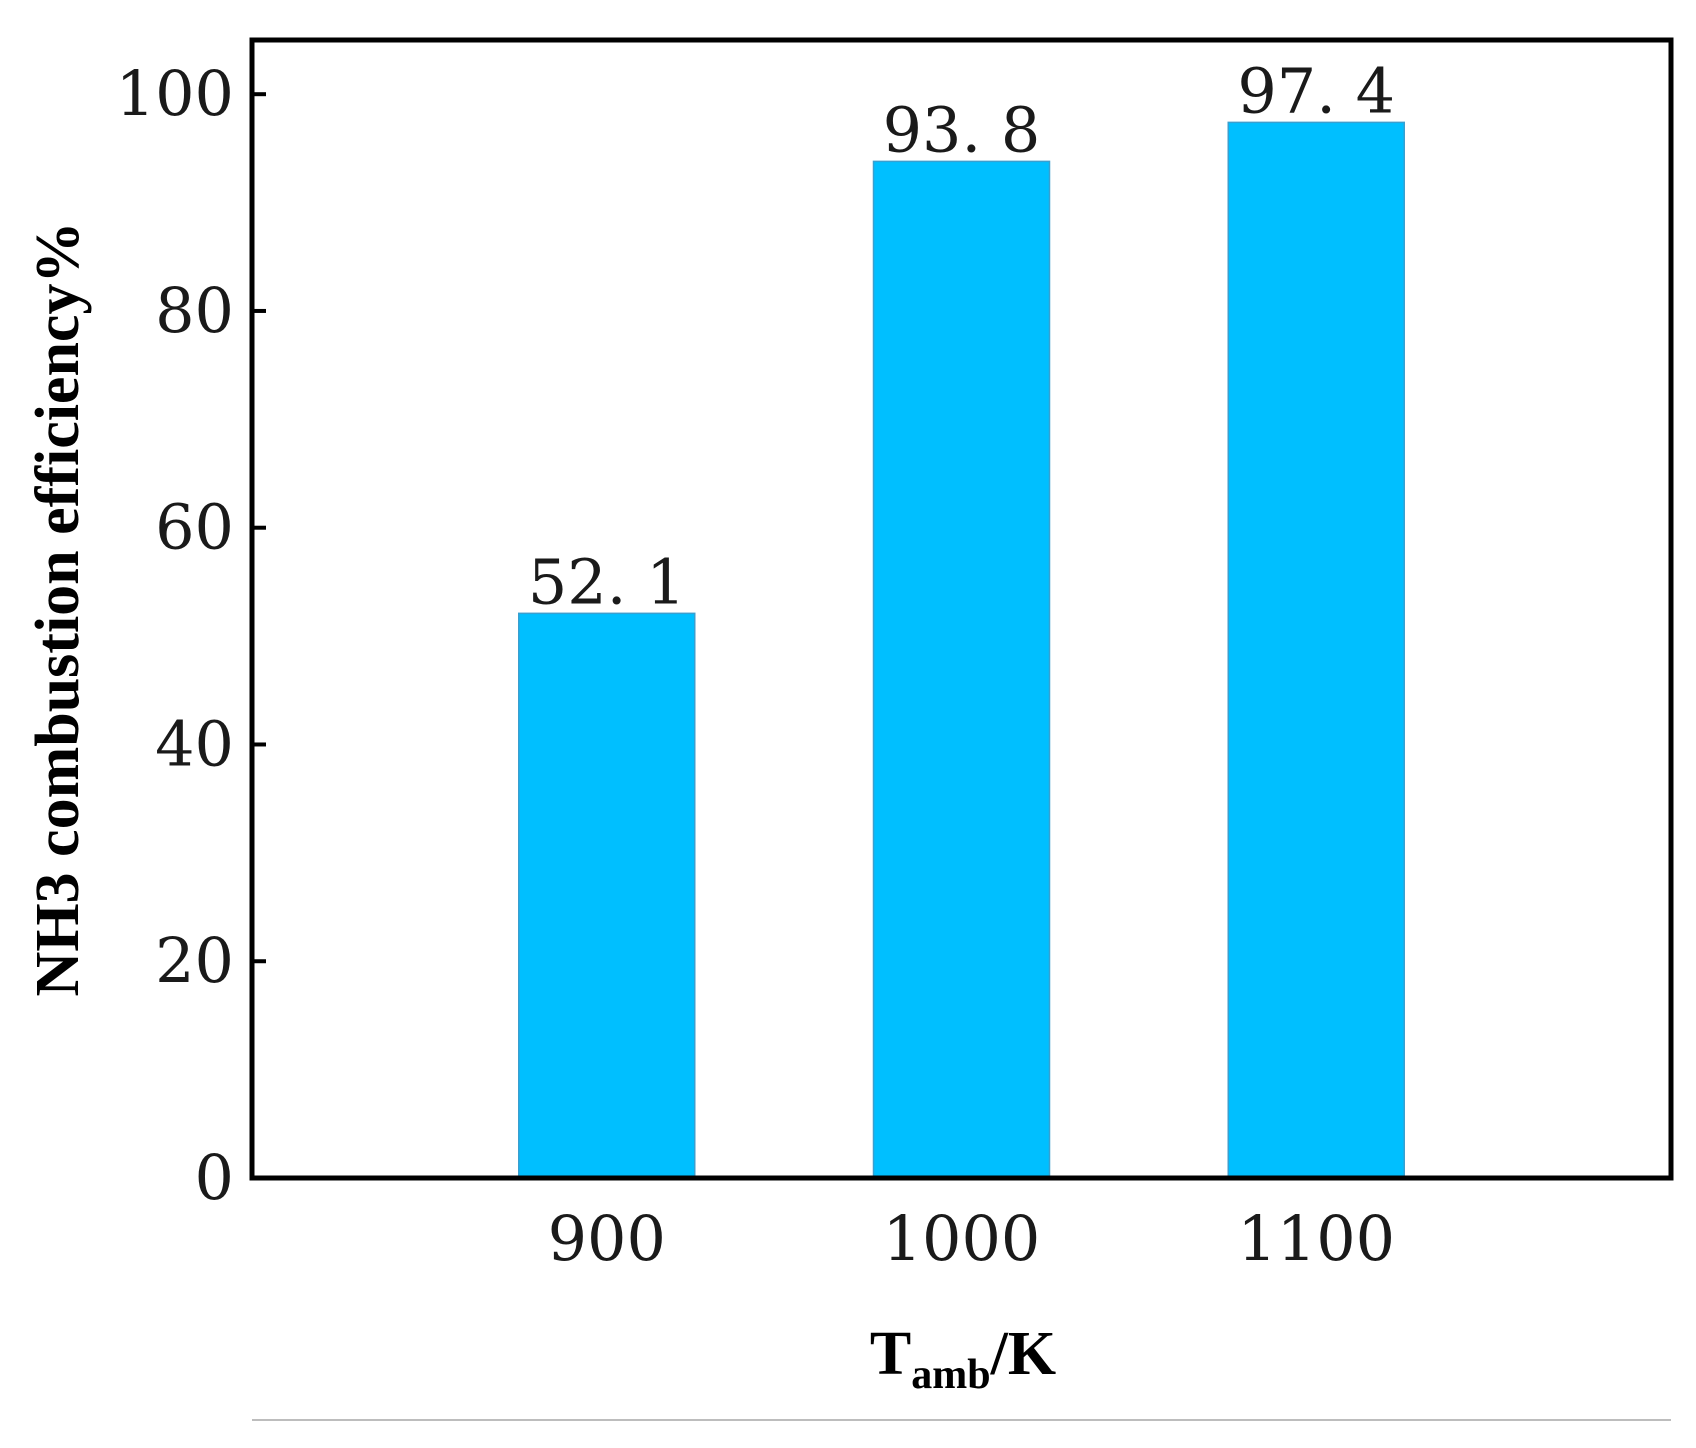 This screenshot has width=1696, height=1448. Describe the element at coordinates (1316, 1238) in the screenshot. I see `x-tick-label-1100: 1100` at that location.